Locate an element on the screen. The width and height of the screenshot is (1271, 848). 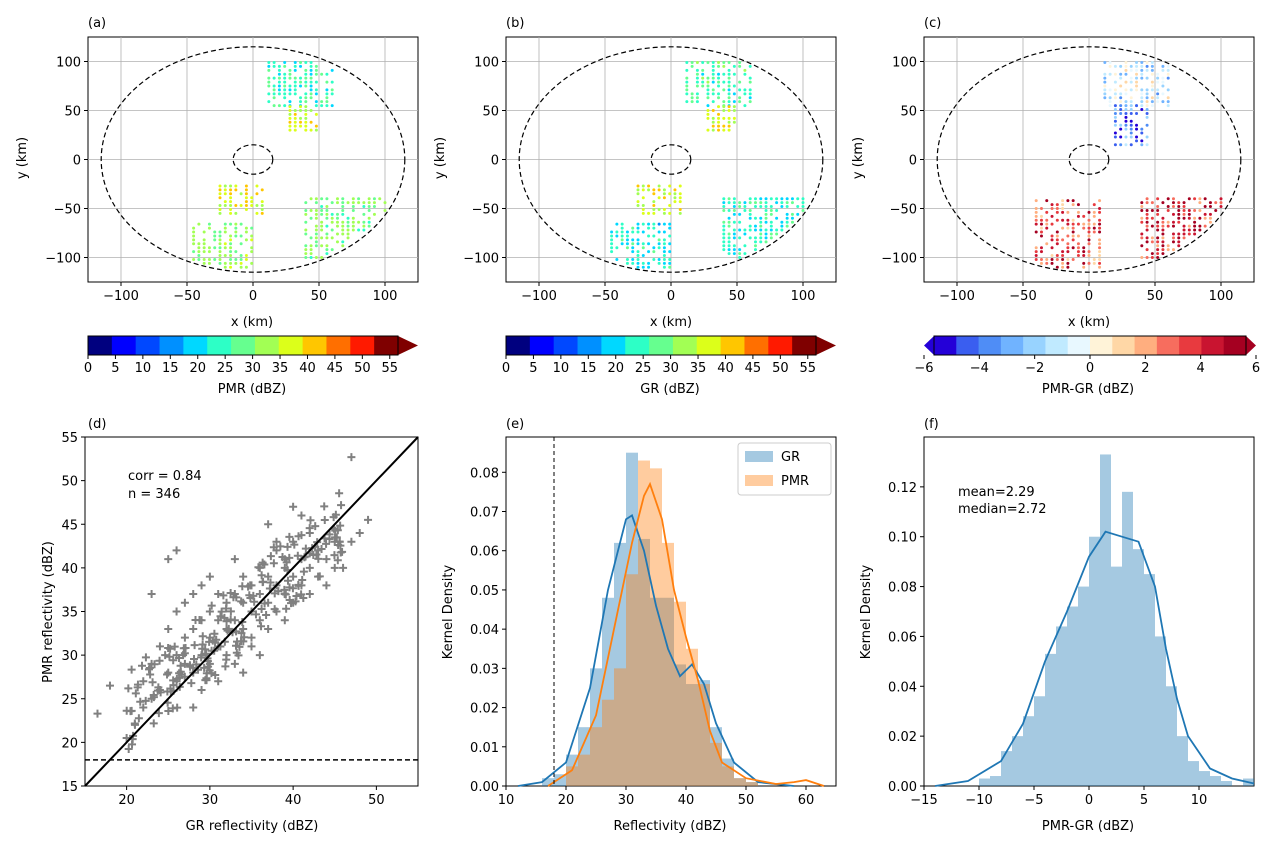
diff-tick-label-y: 0.10 is located at coordinates (902, 538).